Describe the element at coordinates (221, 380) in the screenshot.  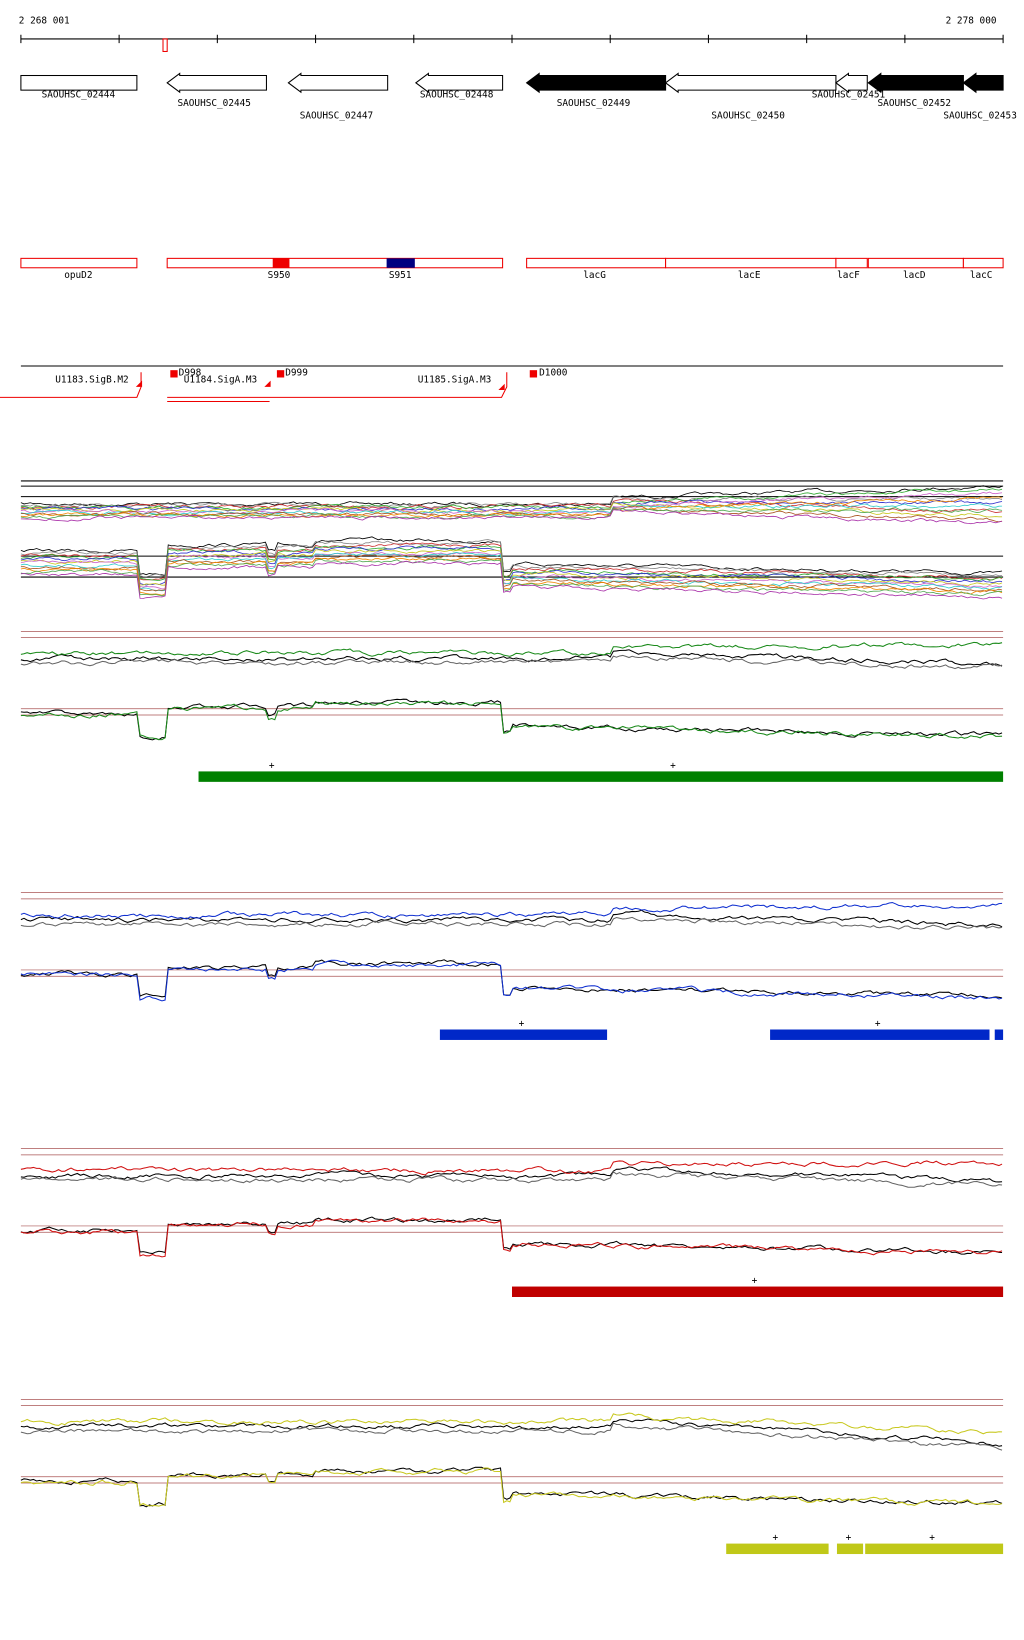
I see `promoter-label: U1184.SigA.M3` at that location.